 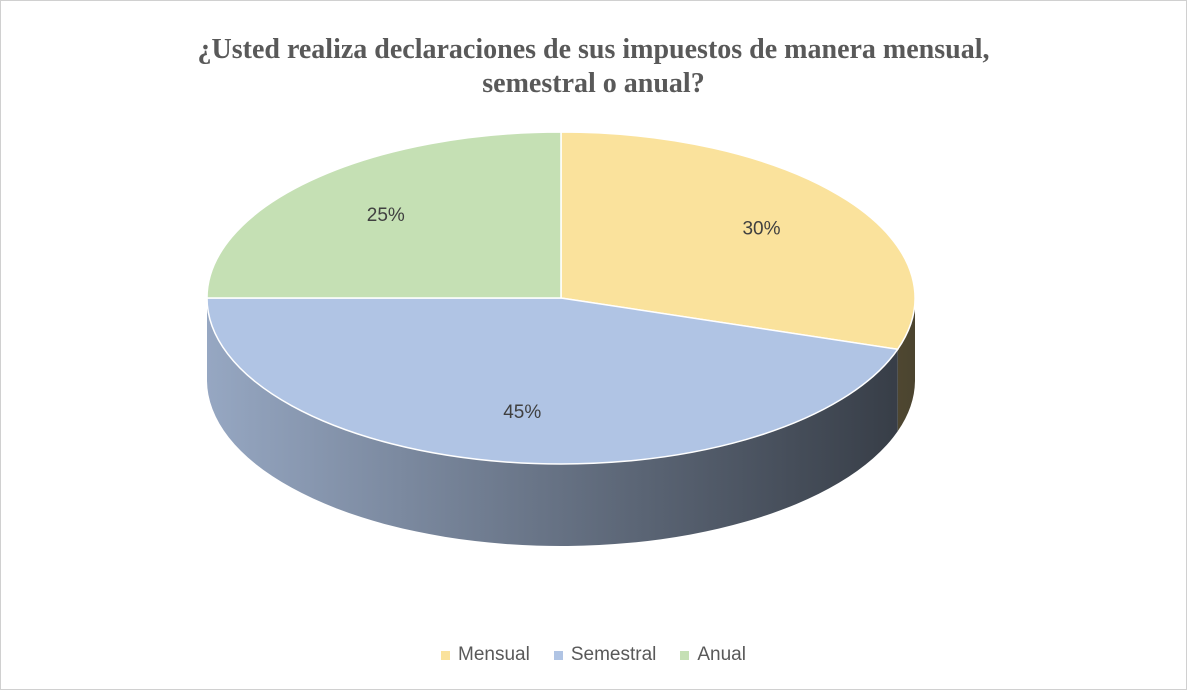 I want to click on legend-item: Mensual, so click(x=485, y=655).